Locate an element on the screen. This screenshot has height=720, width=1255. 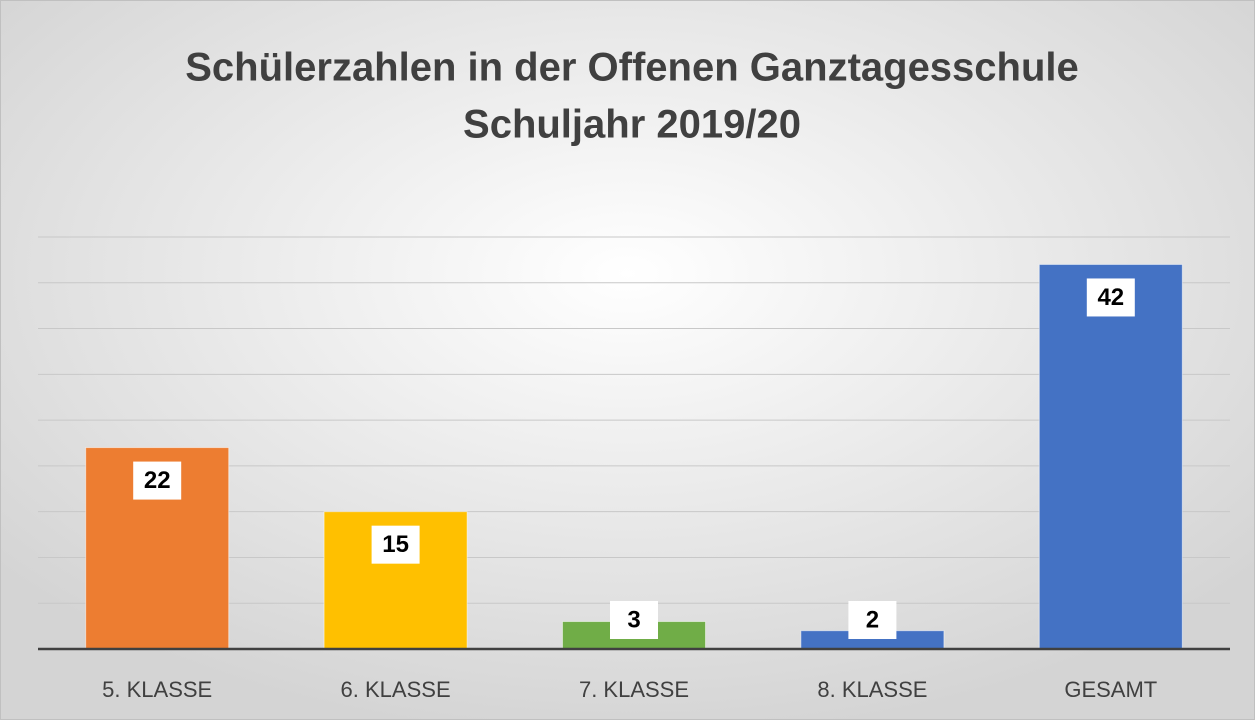
data-label: 42 is located at coordinates (1110, 297).